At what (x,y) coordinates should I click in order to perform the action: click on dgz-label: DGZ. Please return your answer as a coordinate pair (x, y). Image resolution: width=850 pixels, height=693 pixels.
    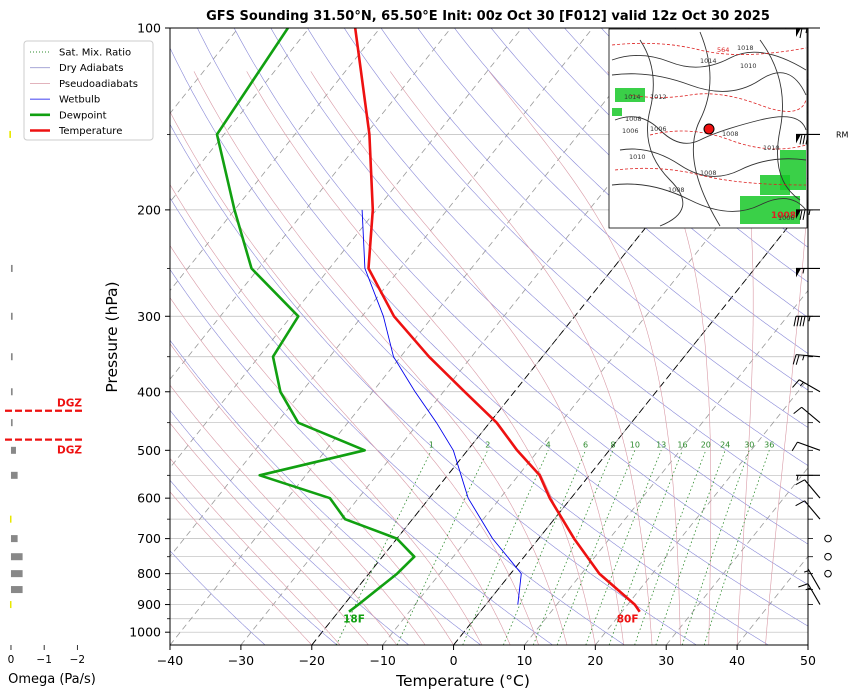
    Looking at the image, I should click on (69, 404).